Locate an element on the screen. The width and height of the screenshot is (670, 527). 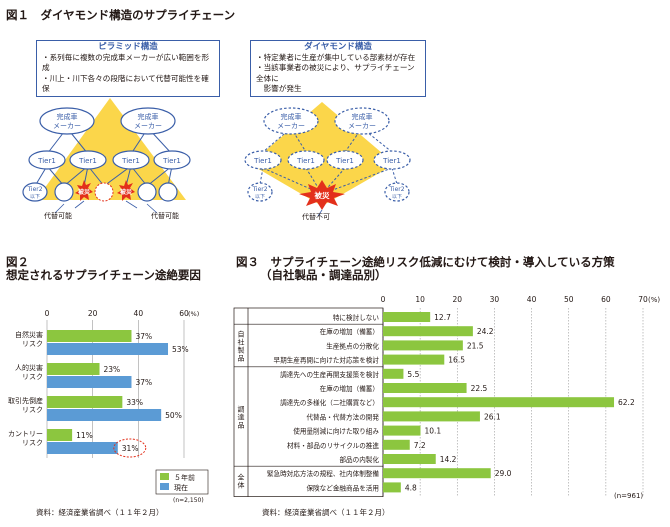
pyramid-tier2-node is located at coordinates (35, 192).